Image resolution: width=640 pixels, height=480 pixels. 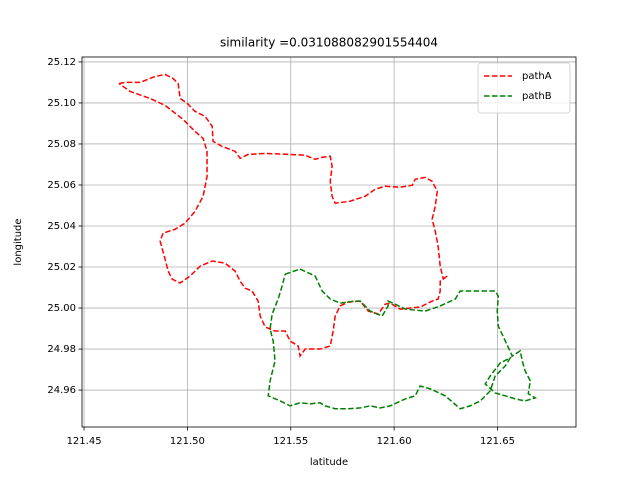 I want to click on x-tick-label: 121.65, so click(x=497, y=441).